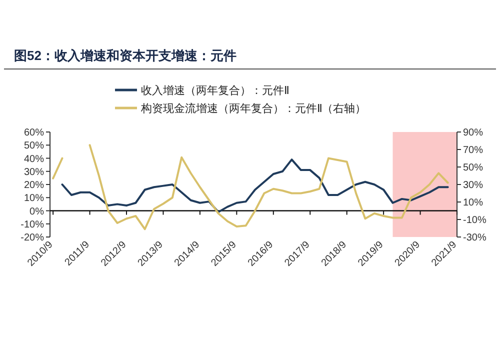 This screenshot has height=362, width=500. Describe the element at coordinates (474, 238) in the screenshot. I see `y2-tick-label: -30%` at that location.